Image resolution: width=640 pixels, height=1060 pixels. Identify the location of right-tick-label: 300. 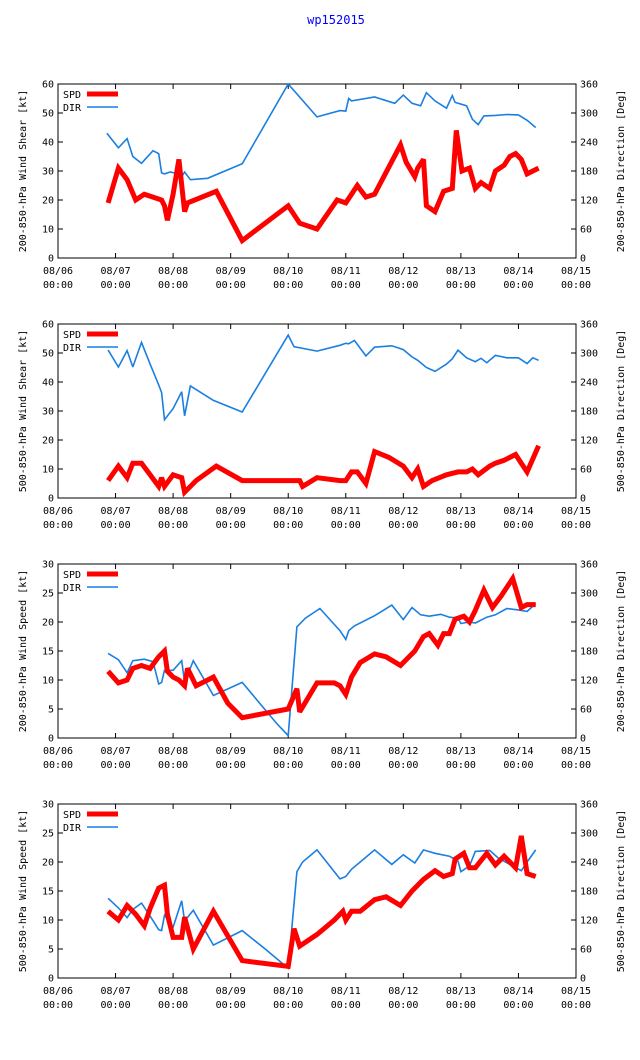
(589, 114).